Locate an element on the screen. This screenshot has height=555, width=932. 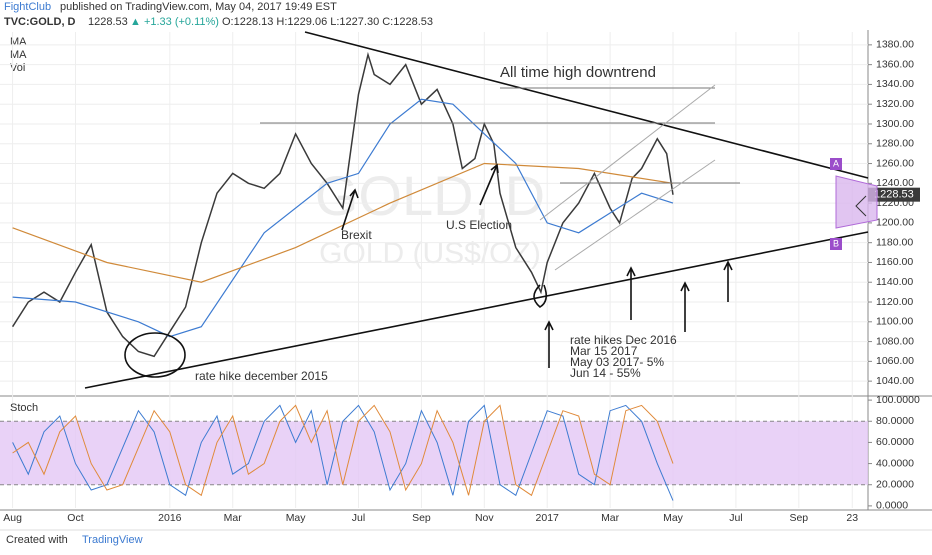
annotation: Jun 14 - 55% is located at coordinates (605, 373).